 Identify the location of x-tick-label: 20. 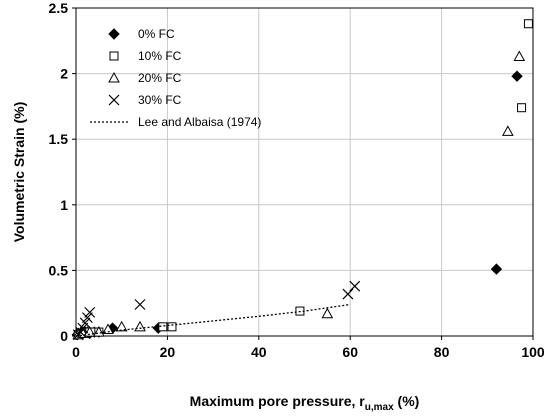
(168, 352).